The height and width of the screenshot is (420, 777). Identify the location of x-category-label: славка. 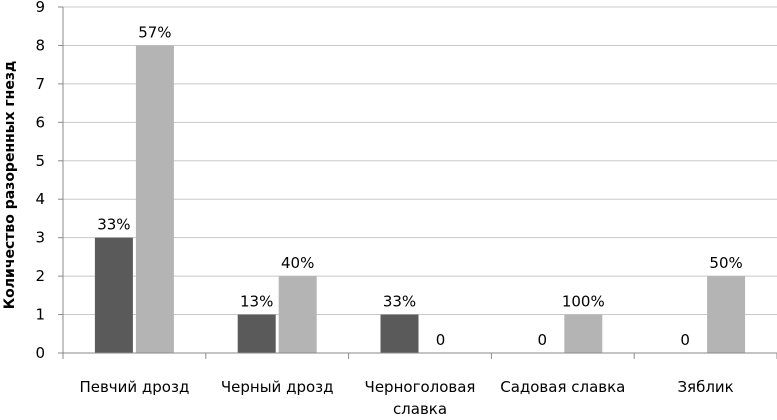
(420, 409).